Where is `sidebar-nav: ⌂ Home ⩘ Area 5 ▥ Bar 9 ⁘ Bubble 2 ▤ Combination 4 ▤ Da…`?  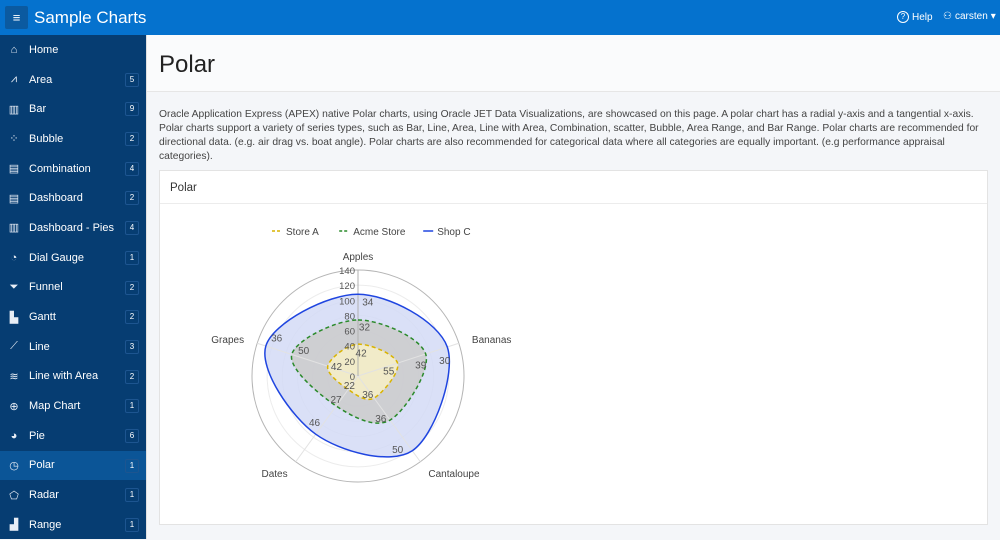 sidebar-nav: ⌂ Home ⩘ Area 5 ▥ Bar 9 ⁘ Bubble 2 ▤ Combination 4 ▤ Da… is located at coordinates (73, 287).